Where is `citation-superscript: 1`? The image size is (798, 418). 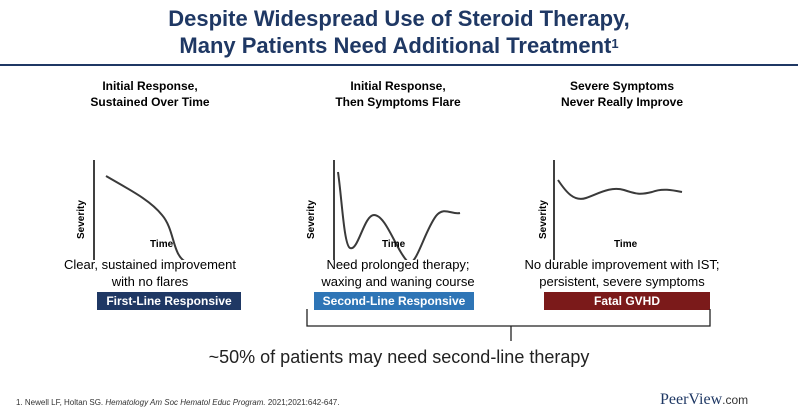 citation-superscript: 1 is located at coordinates (615, 43).